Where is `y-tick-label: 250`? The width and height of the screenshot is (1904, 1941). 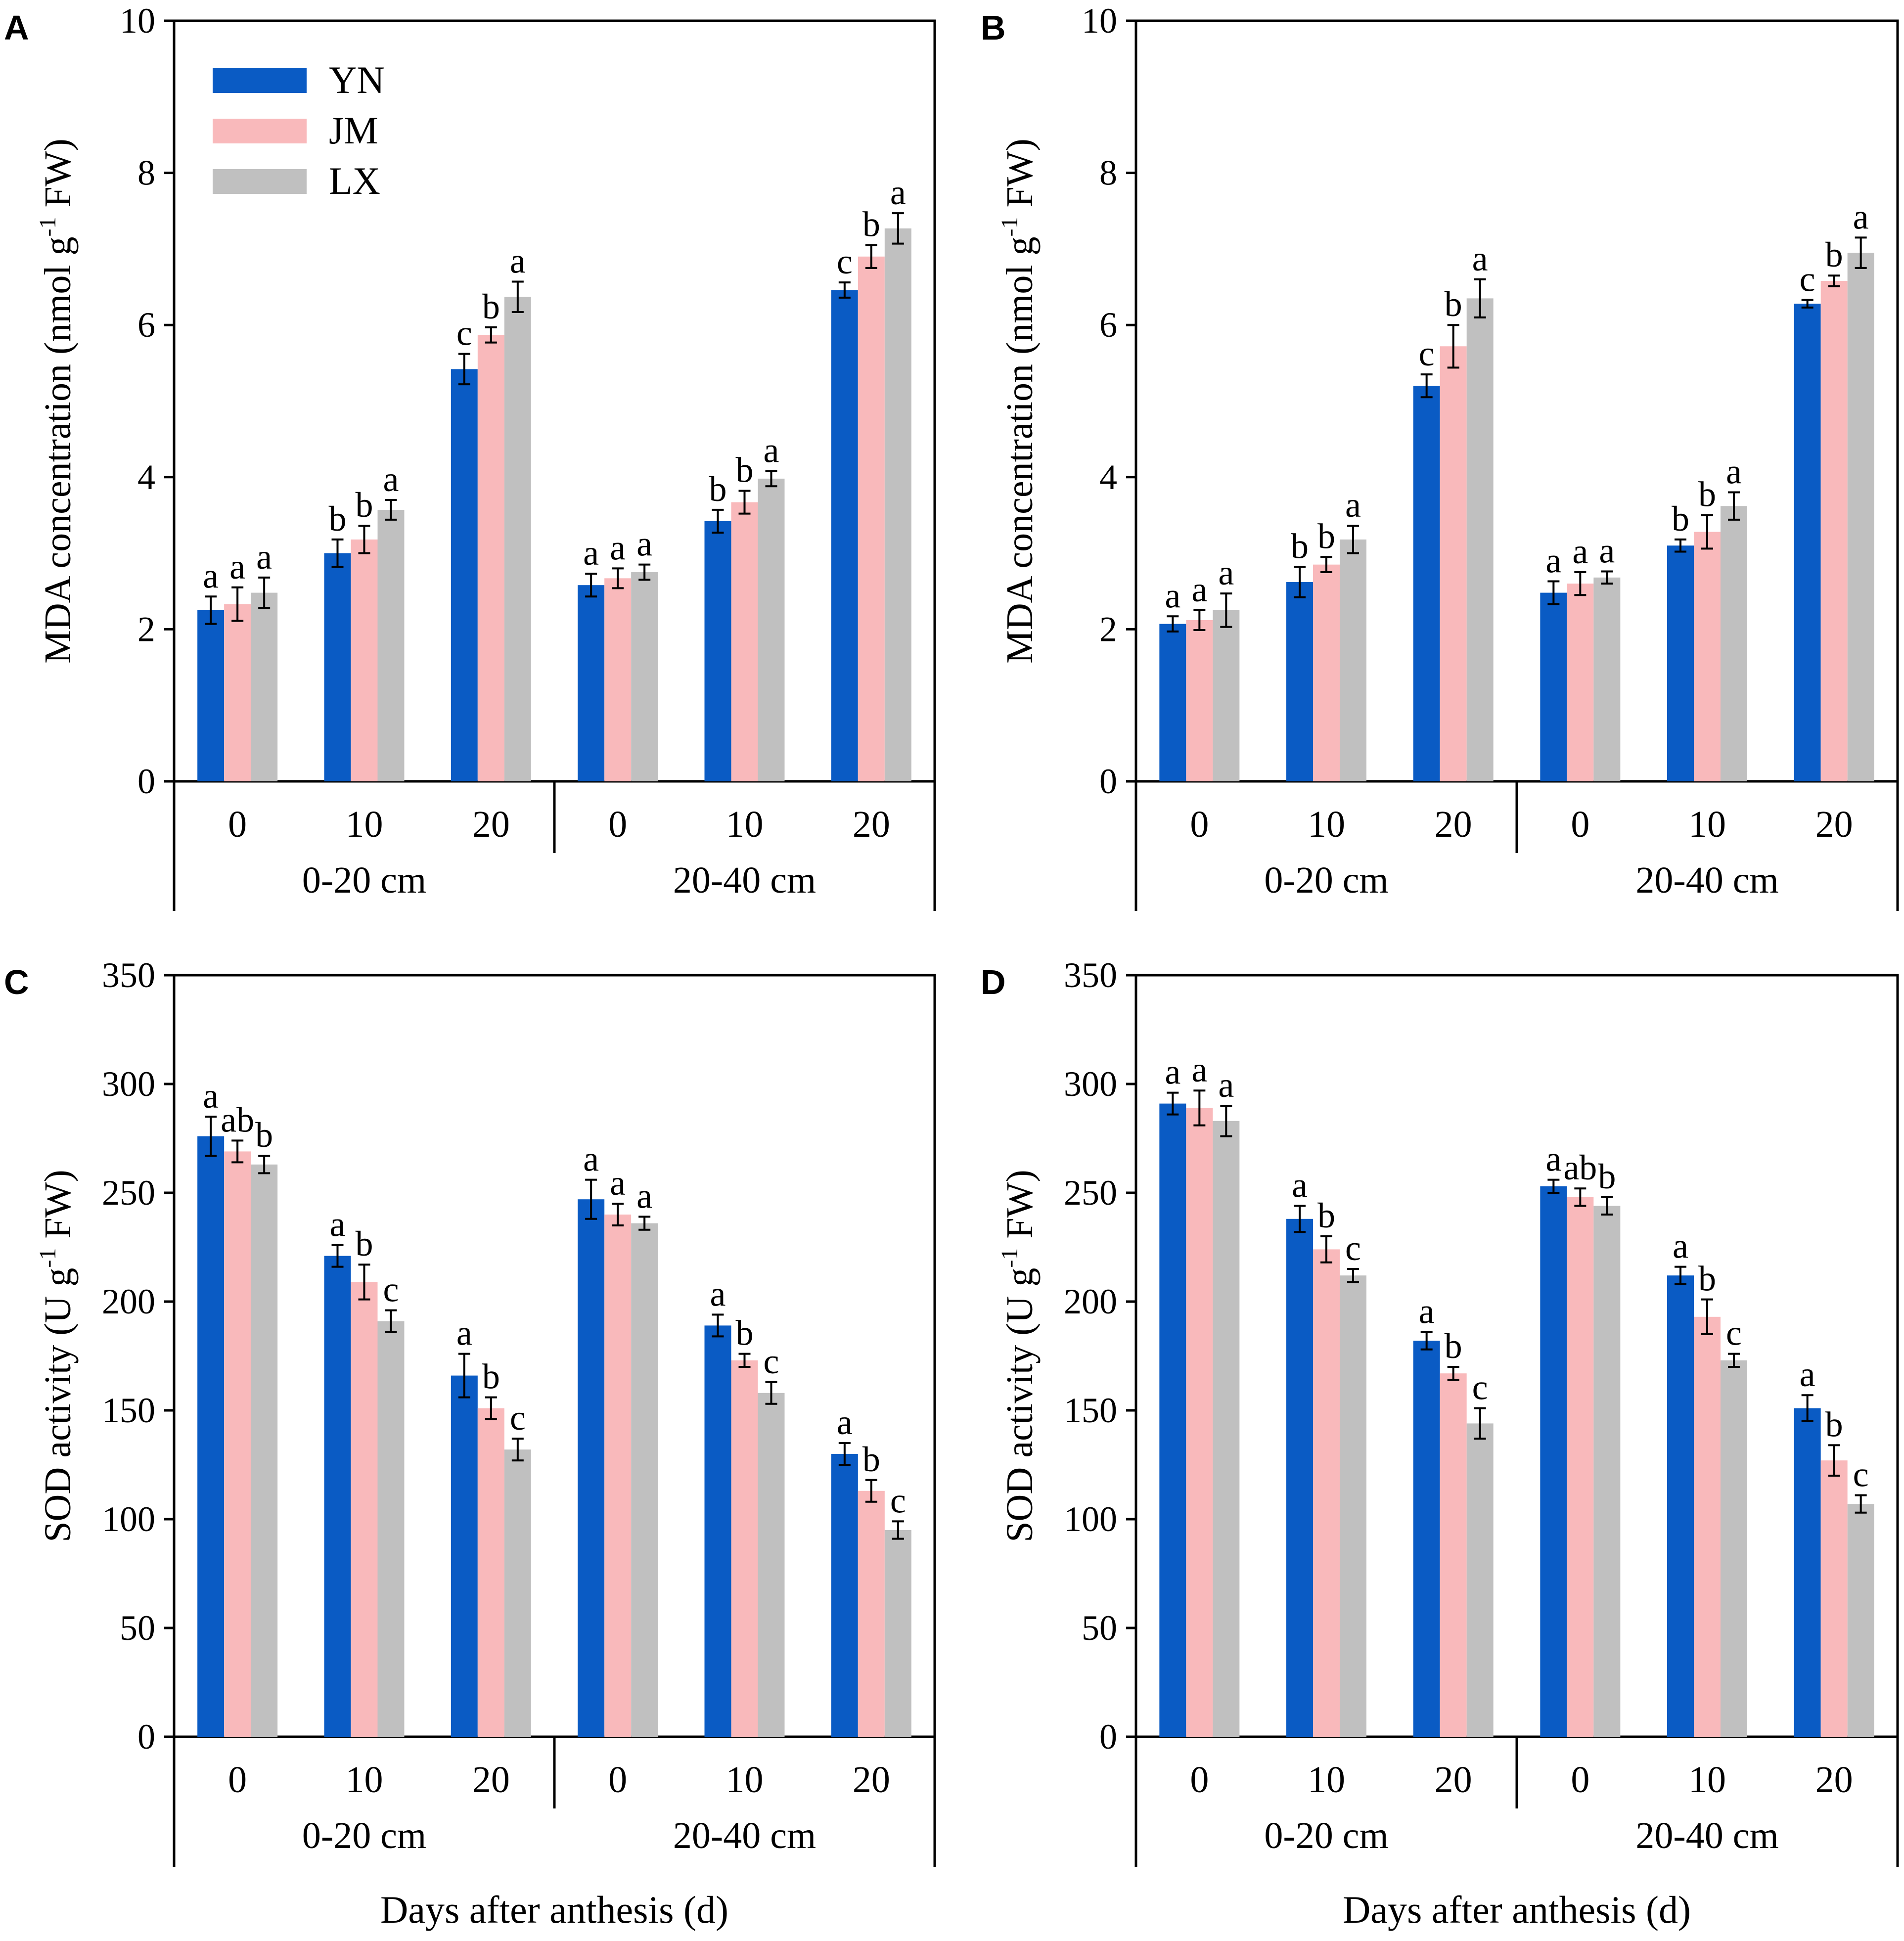
y-tick-label: 250 is located at coordinates (1090, 1193).